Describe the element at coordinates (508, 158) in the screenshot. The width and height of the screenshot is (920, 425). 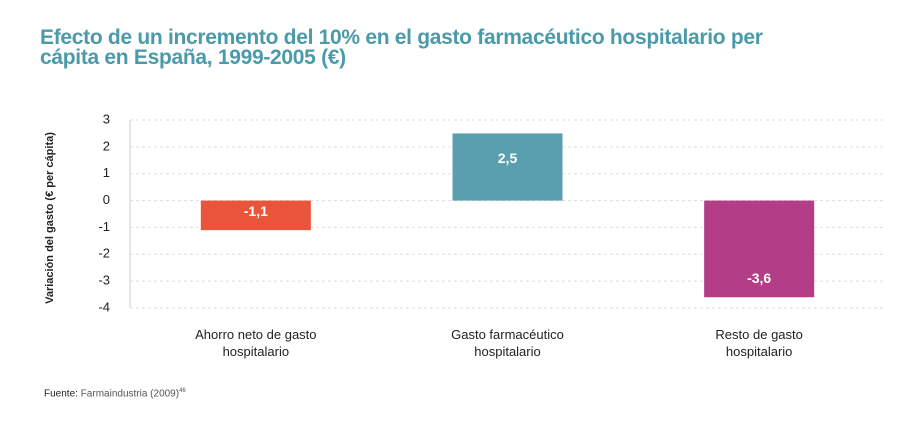
I see `value-label: 2,5` at that location.